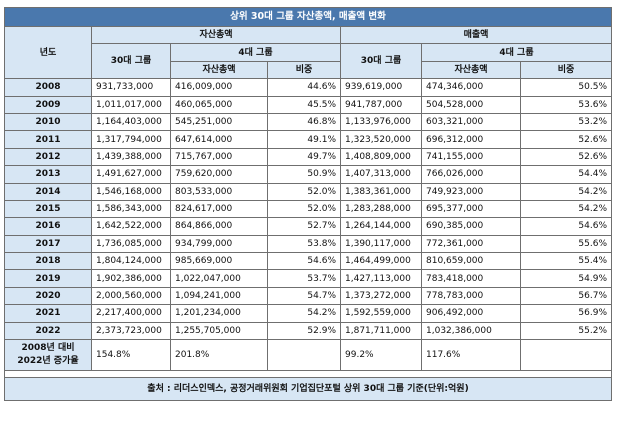 The image size is (618, 423). What do you see at coordinates (131, 296) in the screenshot?
I see `cell-a30: 2,000,560,000` at bounding box center [131, 296].